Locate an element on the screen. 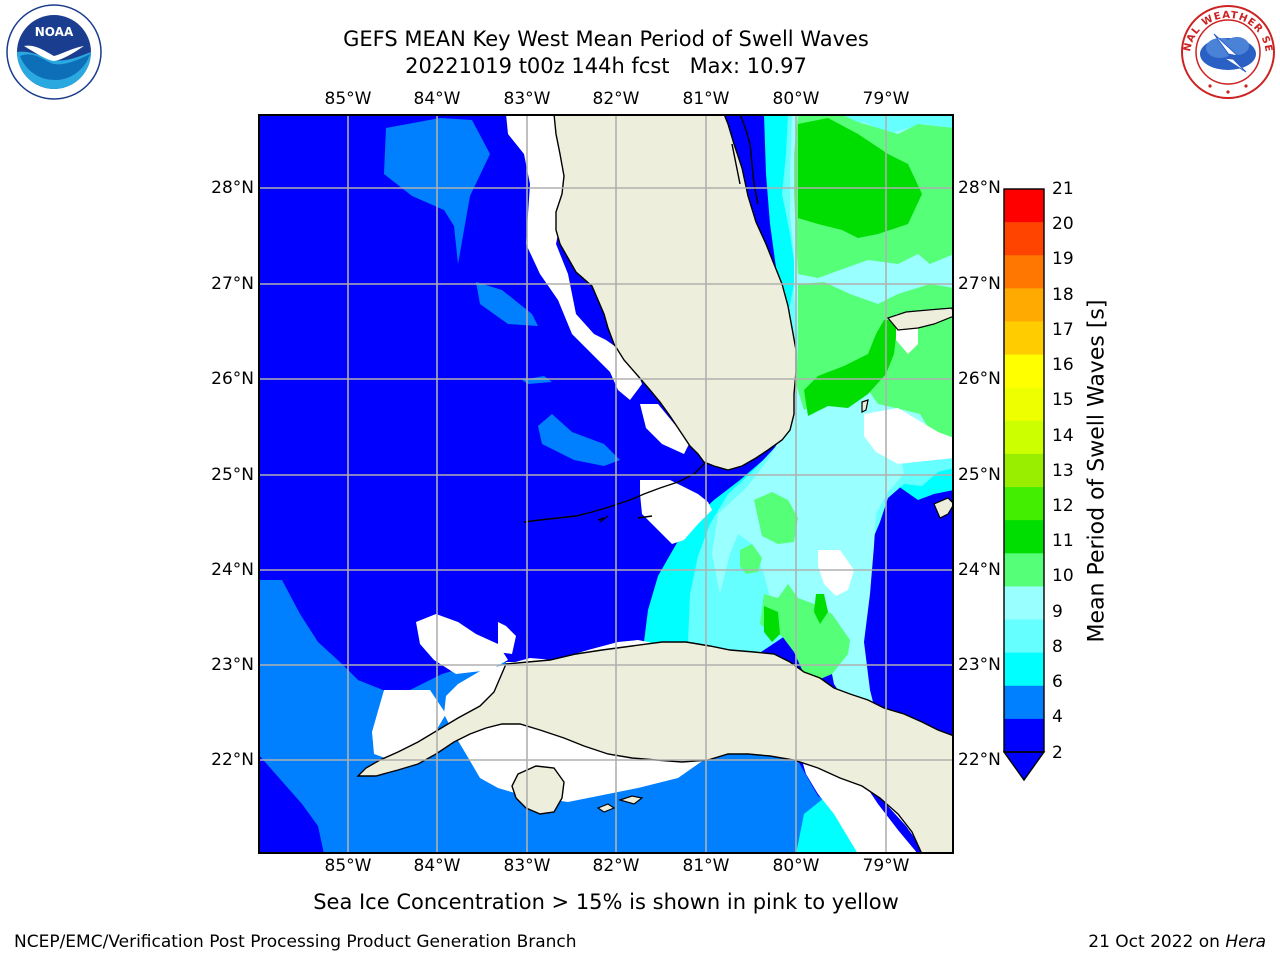  lon-label-bottom: 82°W is located at coordinates (616, 866).